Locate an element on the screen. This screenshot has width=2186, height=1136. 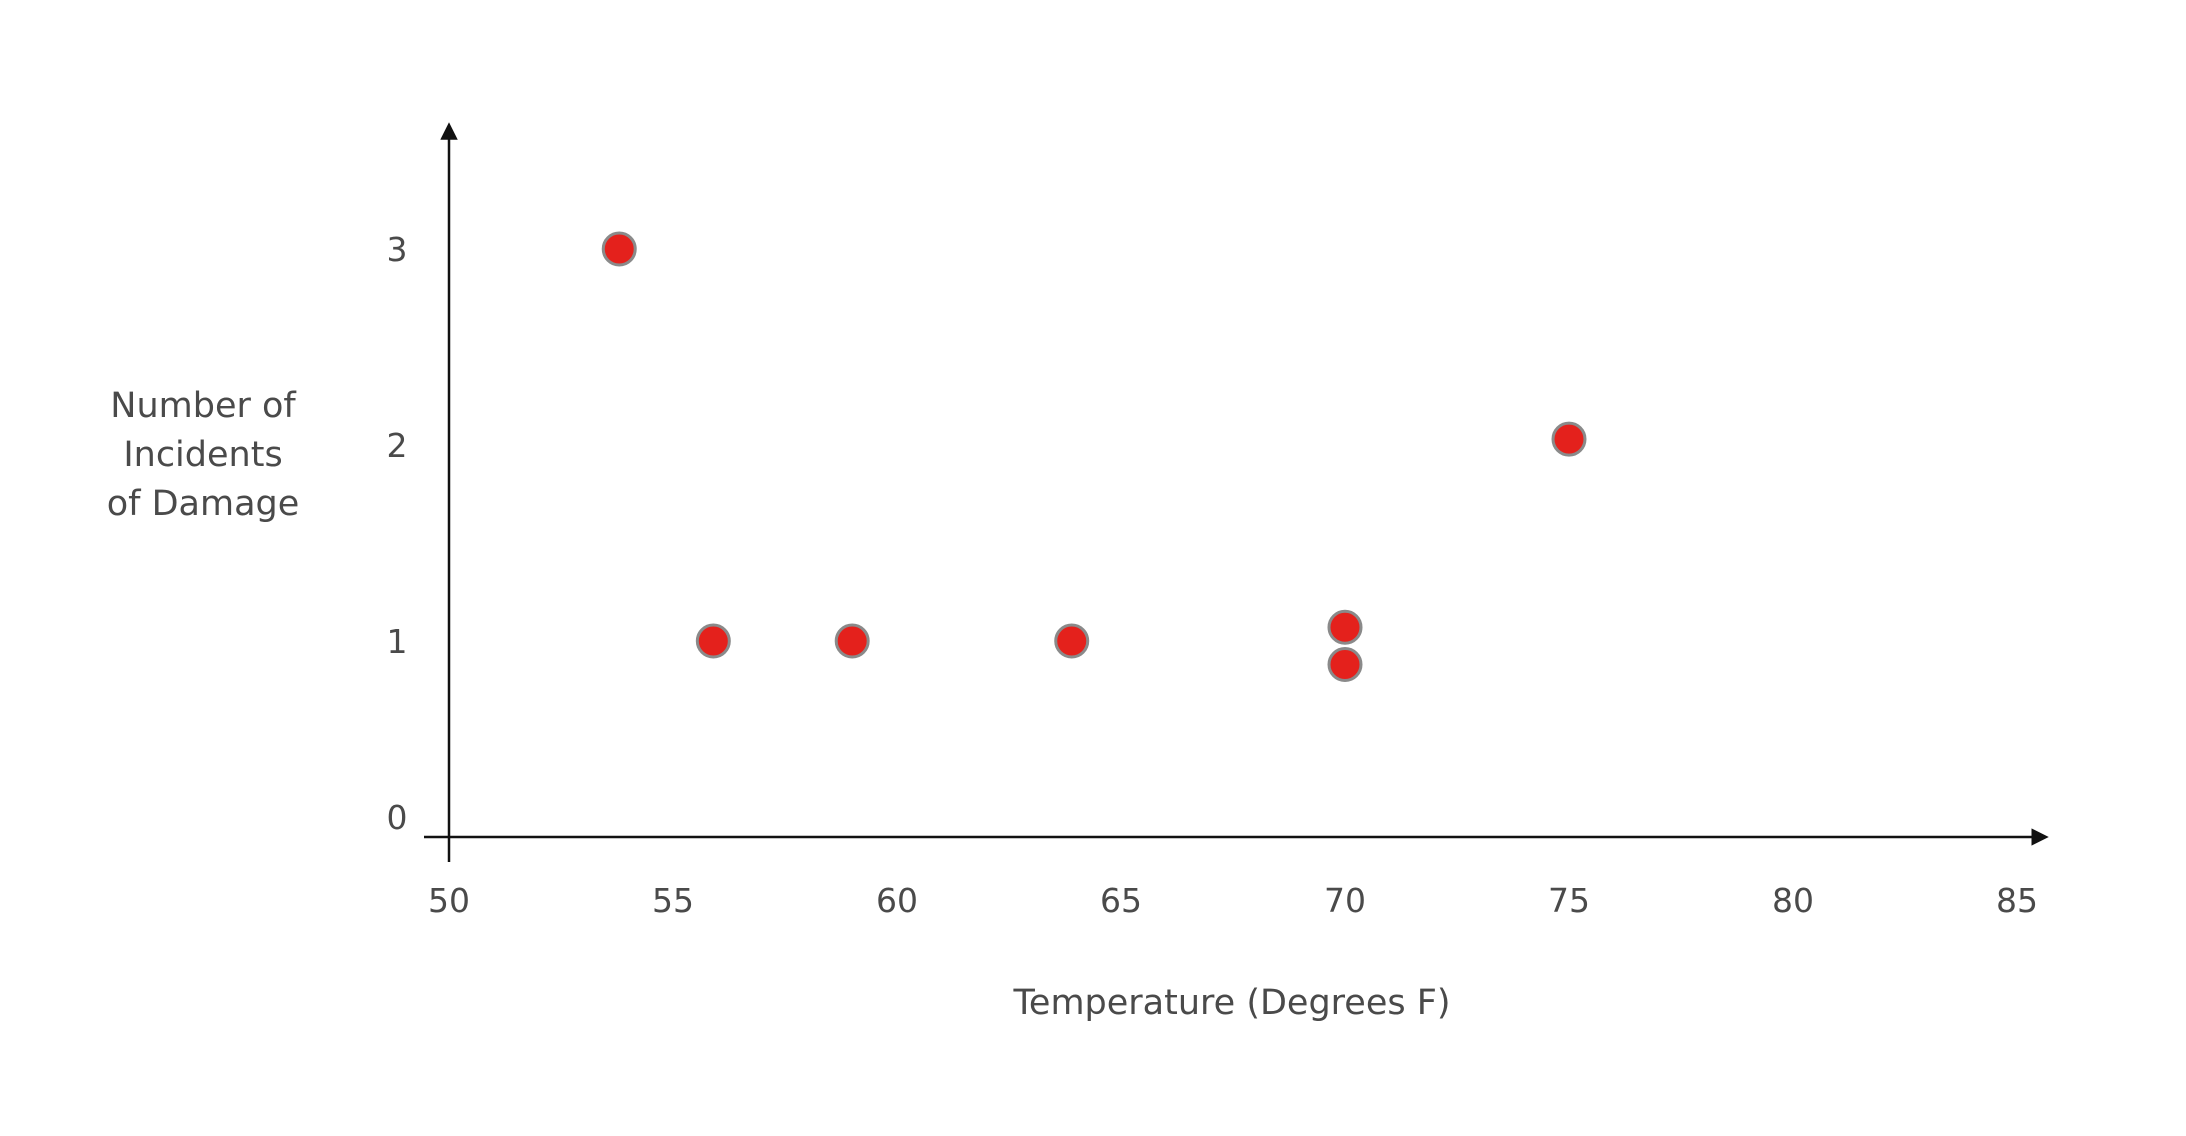
x-axis-title: Temperature (Degrees F) is located at coordinates (1231, 1003).